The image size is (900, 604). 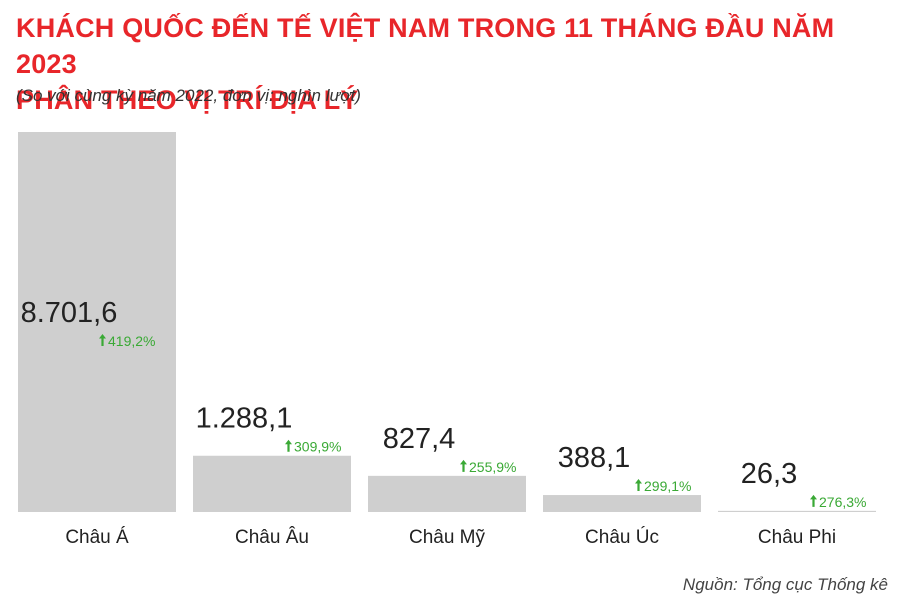 I want to click on growth-label: 309,9%, so click(x=313, y=447).